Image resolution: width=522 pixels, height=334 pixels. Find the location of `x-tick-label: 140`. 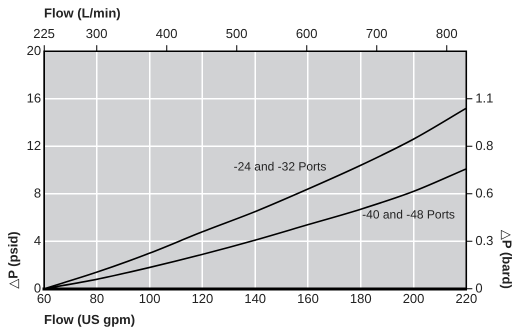

x-tick-label: 140 is located at coordinates (255, 298).